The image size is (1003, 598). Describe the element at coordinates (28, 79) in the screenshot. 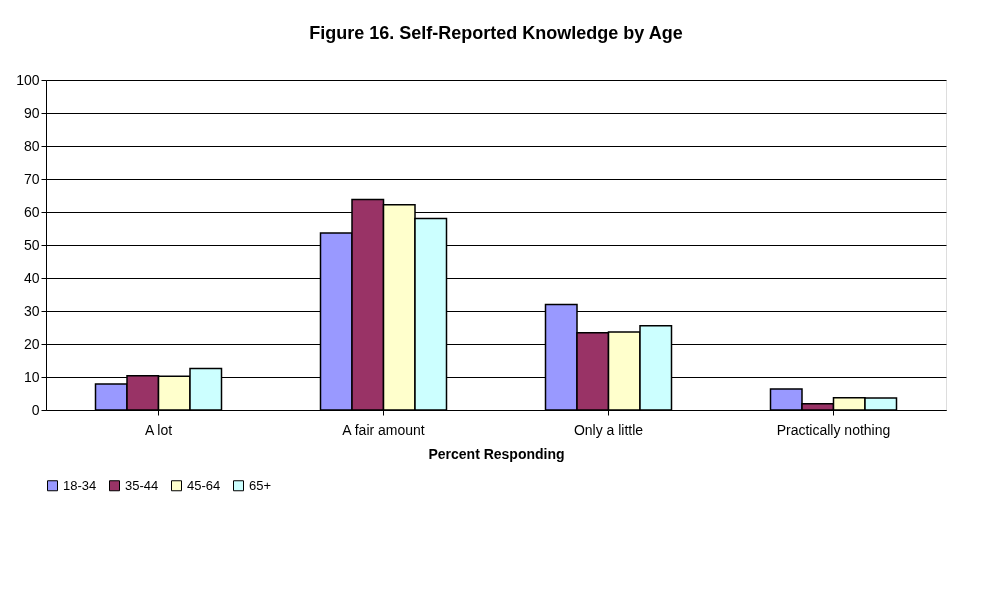

I see `y-tick-label: 100` at that location.